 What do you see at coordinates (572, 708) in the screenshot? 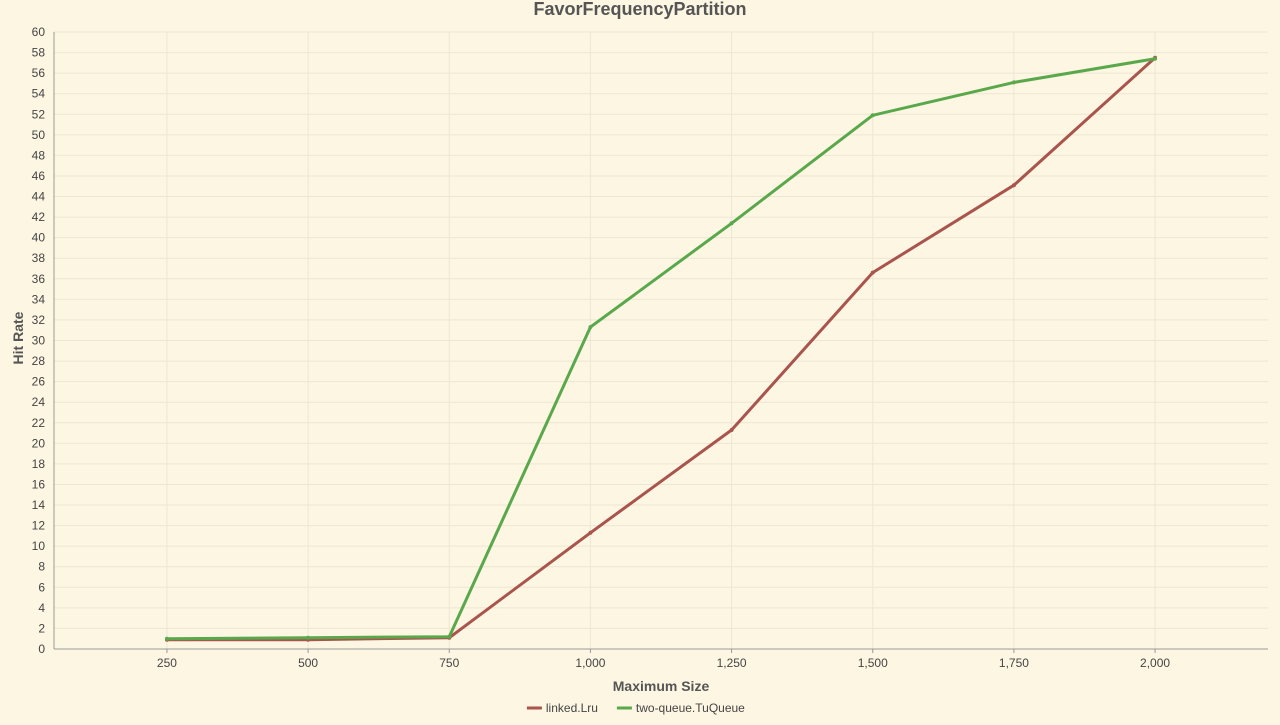
I see `legend-label: linked.Lru` at bounding box center [572, 708].